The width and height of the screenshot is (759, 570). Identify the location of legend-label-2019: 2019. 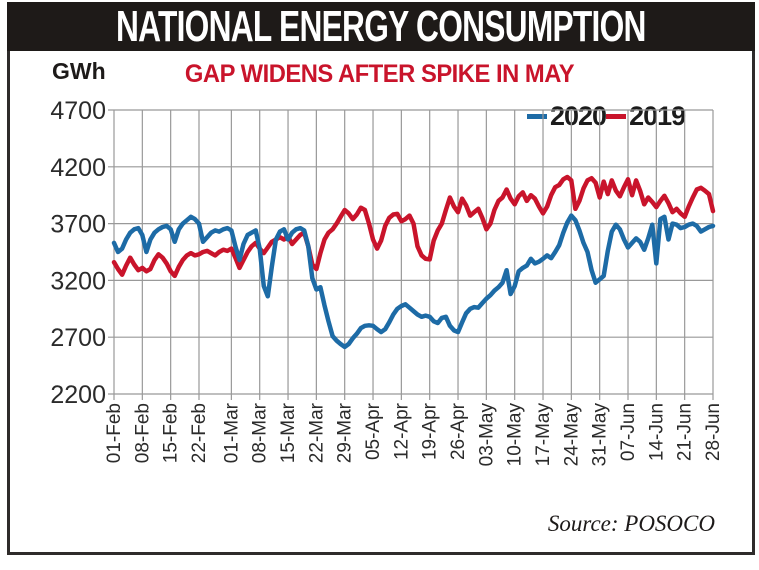
(657, 116).